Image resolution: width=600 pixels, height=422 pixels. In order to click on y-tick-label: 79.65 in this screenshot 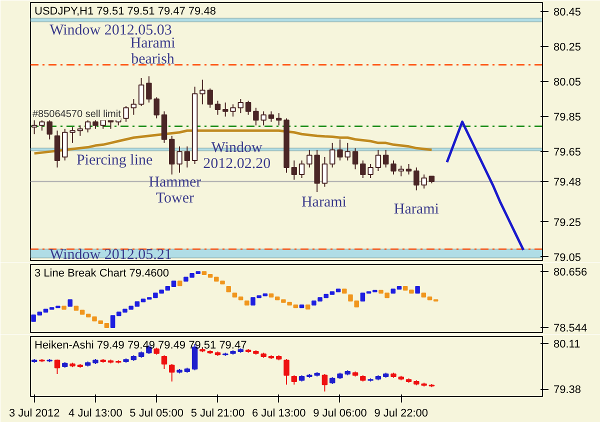, I will do `click(568, 152)`.